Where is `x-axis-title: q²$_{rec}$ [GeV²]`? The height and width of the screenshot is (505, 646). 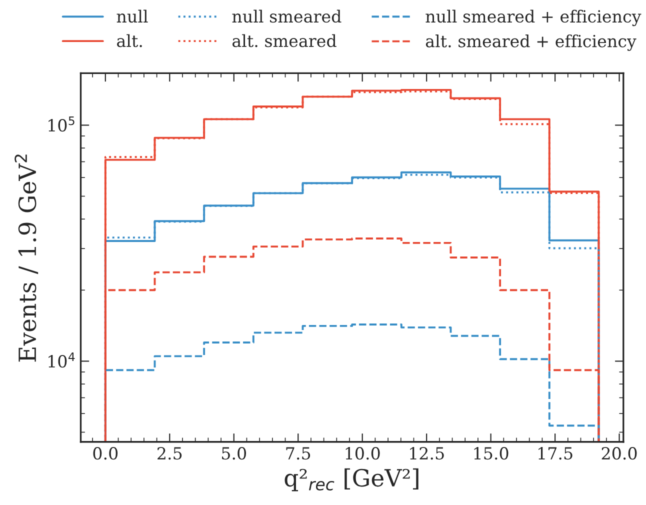 x-axis-title: q²$_{rec}$ [GeV²] is located at coordinates (351, 480).